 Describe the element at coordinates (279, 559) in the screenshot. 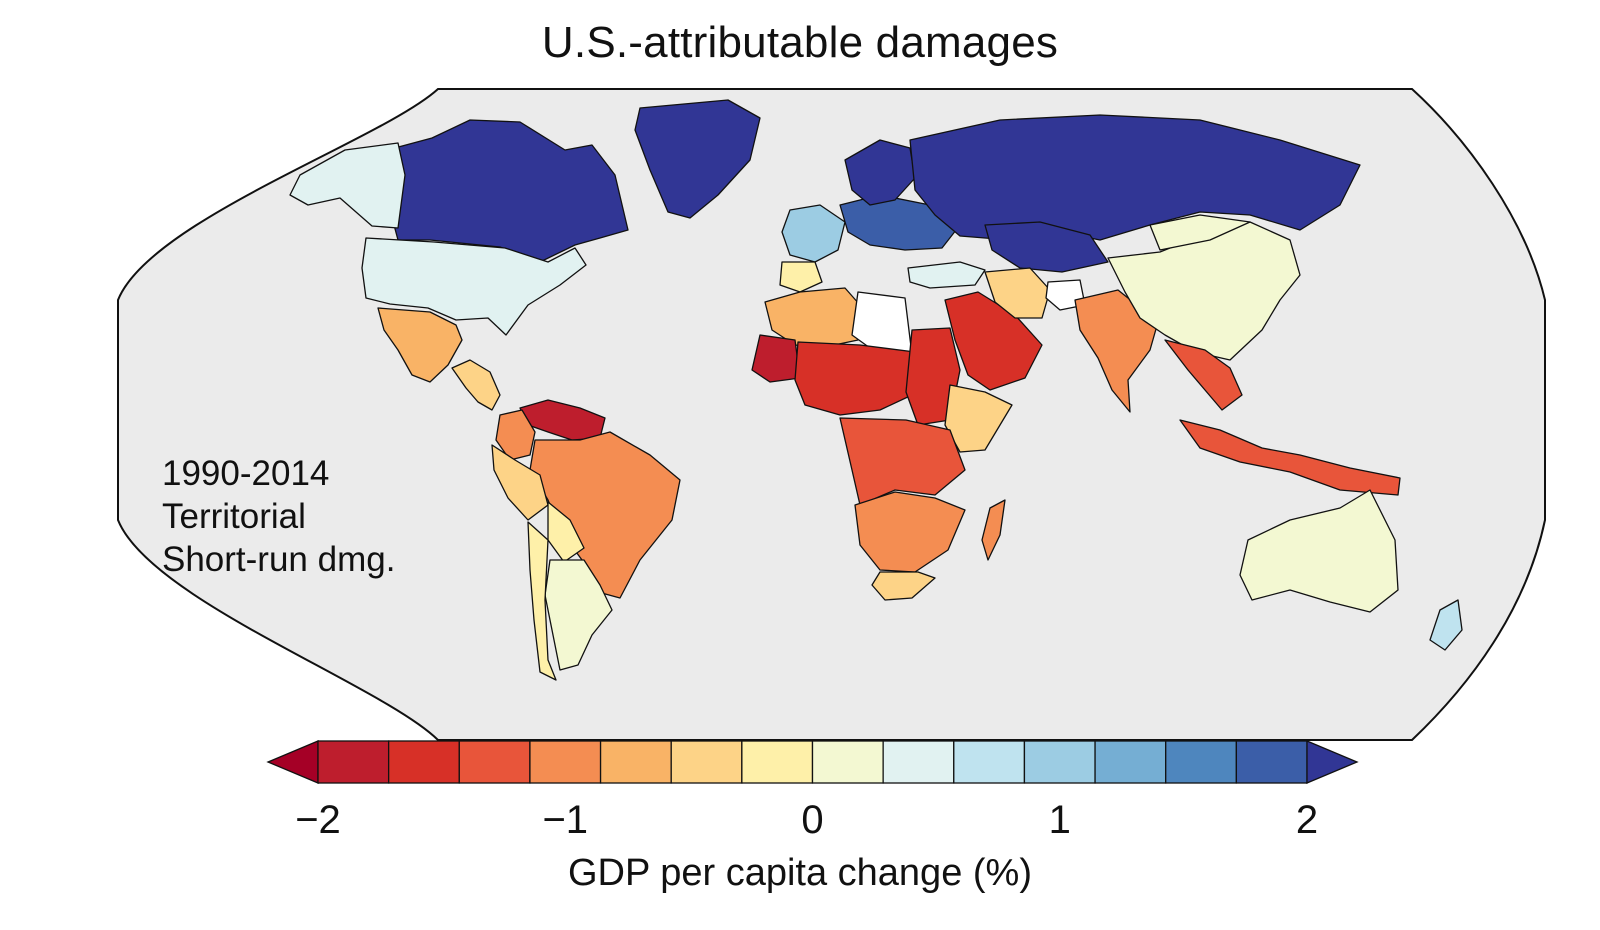

I see `annotation-damage-type: Short-run dmg.` at that location.